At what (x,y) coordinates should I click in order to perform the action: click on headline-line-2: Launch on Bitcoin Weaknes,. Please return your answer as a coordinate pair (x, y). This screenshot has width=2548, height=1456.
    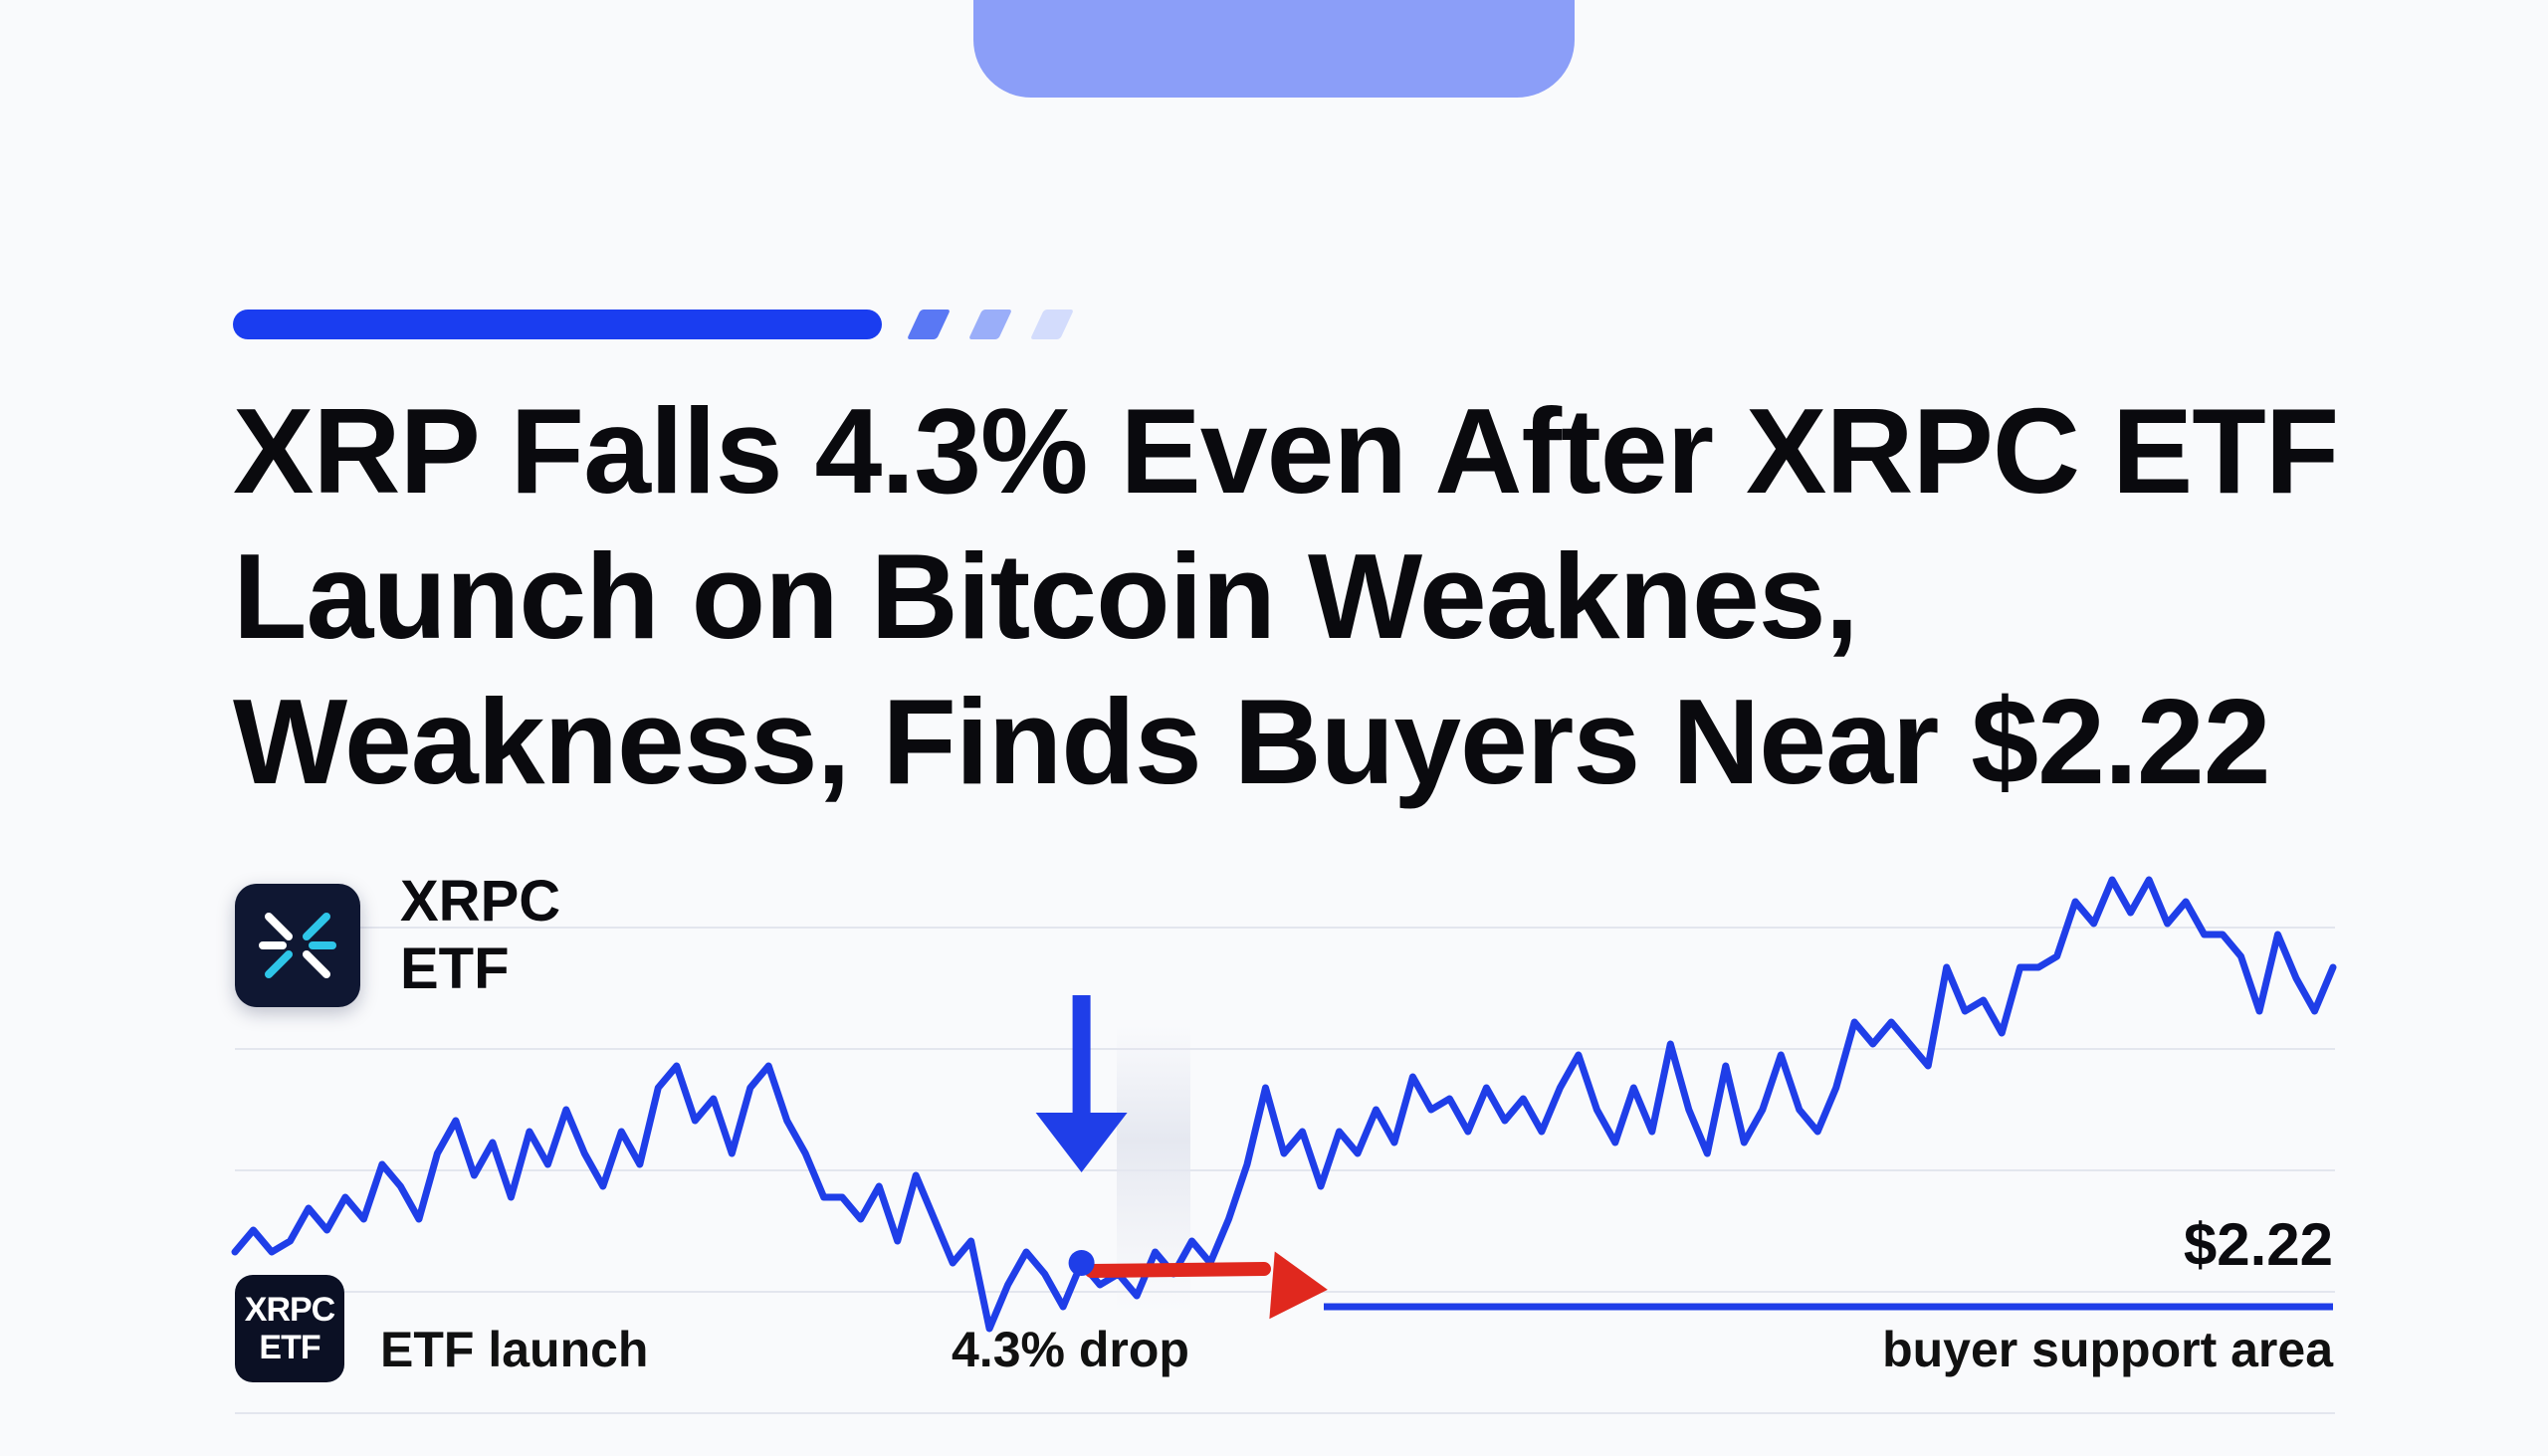
    Looking at the image, I should click on (1046, 596).